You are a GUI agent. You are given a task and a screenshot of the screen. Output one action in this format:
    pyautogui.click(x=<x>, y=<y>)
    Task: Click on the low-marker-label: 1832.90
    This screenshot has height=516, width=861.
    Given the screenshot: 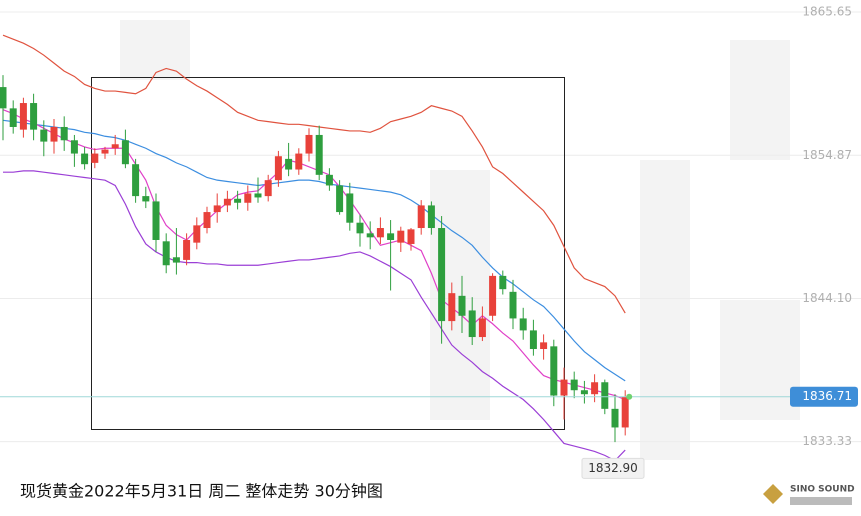 What is the action you would take?
    pyautogui.click(x=613, y=468)
    